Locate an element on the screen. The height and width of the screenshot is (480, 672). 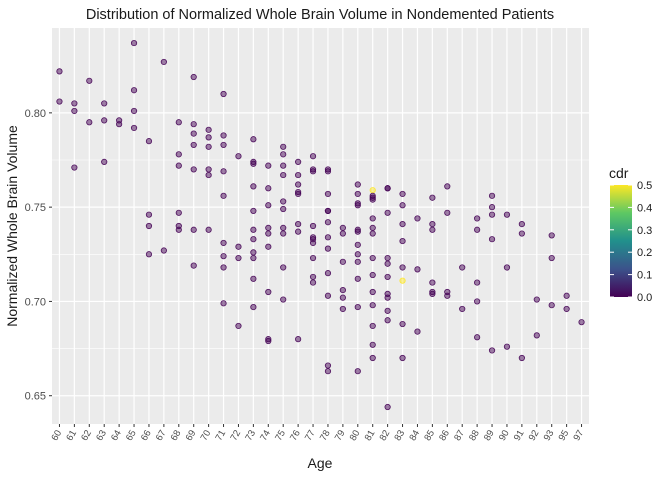
x-tick-label: 83 is located at coordinates (399, 435).